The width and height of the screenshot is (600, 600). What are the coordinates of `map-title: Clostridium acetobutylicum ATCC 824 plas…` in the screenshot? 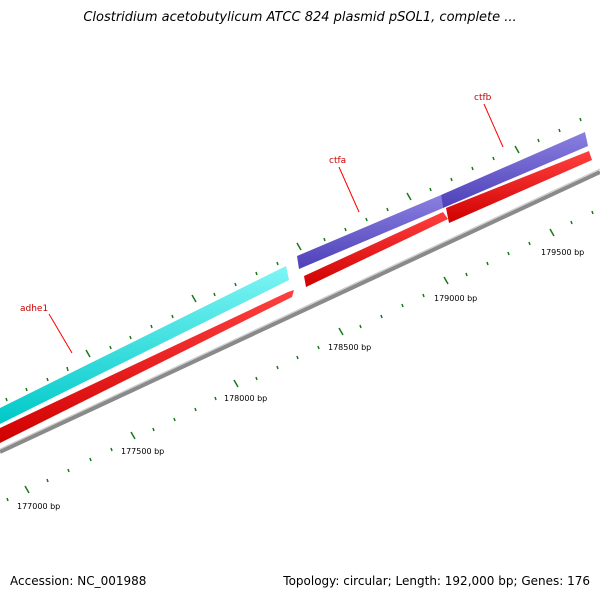 It's located at (300, 17).